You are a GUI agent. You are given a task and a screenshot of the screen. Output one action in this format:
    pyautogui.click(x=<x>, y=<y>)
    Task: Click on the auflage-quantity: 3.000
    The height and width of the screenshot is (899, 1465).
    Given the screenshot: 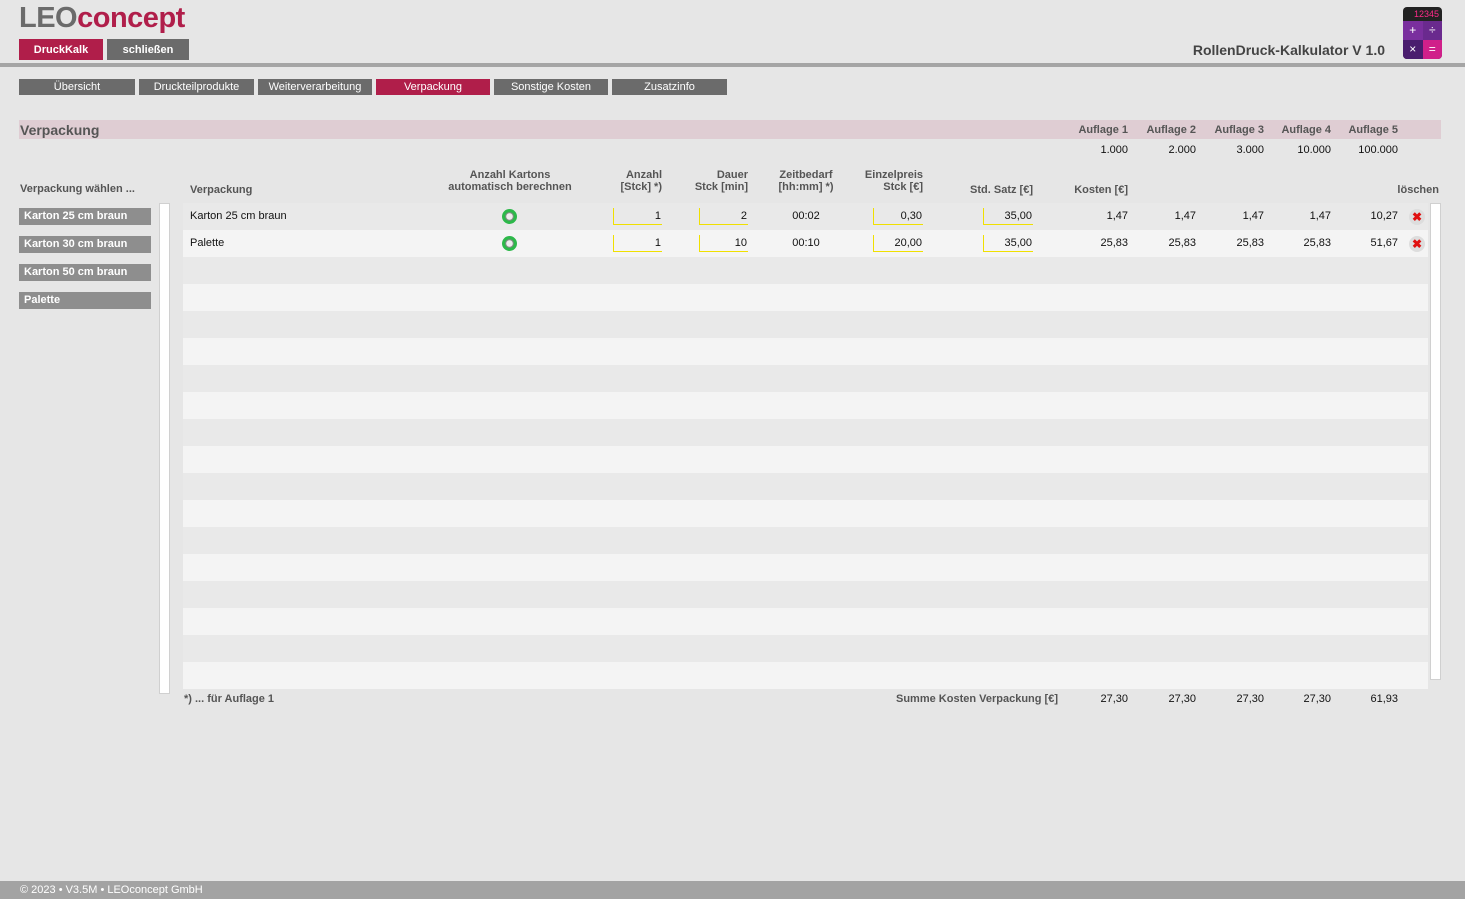 What is the action you would take?
    pyautogui.click(x=1250, y=150)
    